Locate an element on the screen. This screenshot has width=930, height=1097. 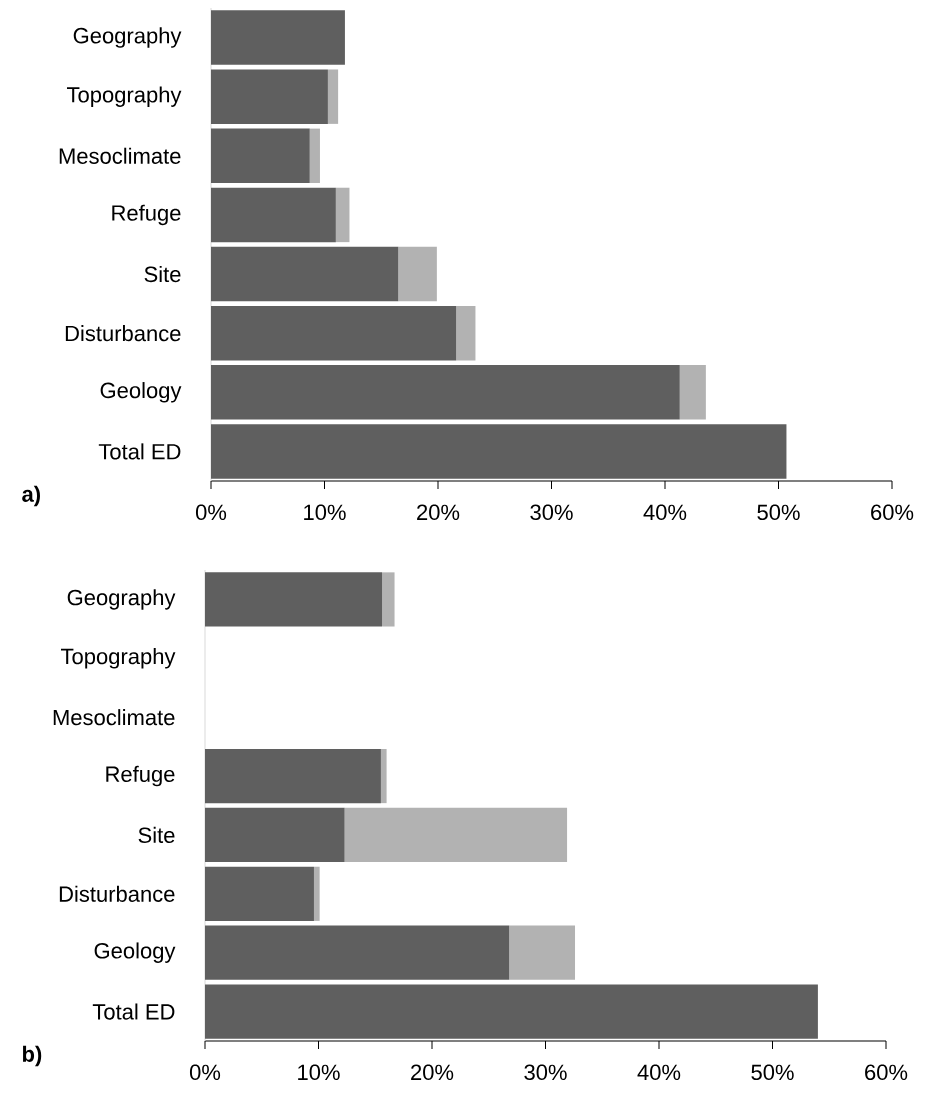
text: a) is located at coordinates (31, 496).